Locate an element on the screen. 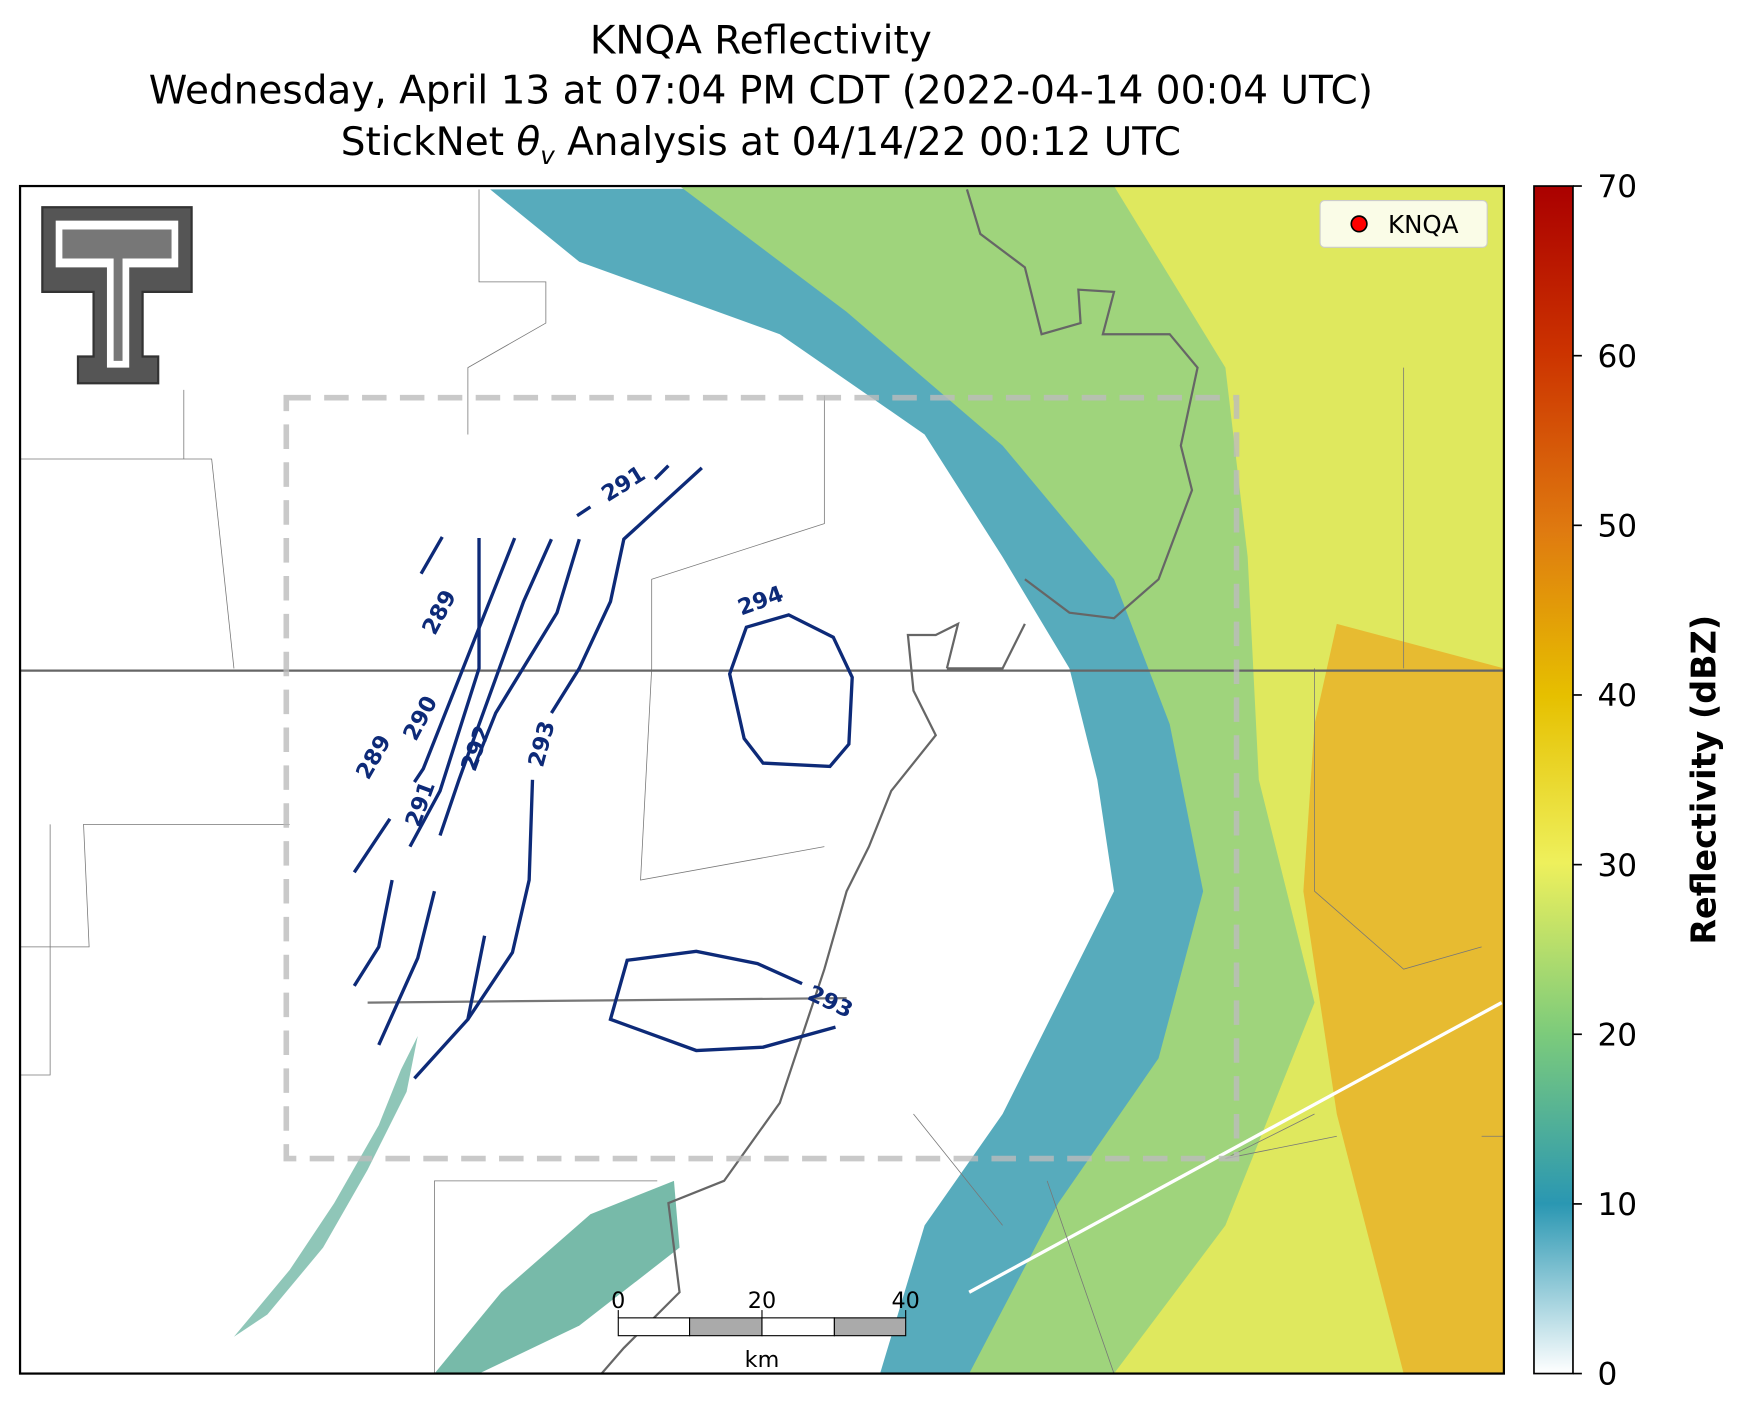 This screenshot has height=1411, width=1738. logo is located at coordinates (117, 295).